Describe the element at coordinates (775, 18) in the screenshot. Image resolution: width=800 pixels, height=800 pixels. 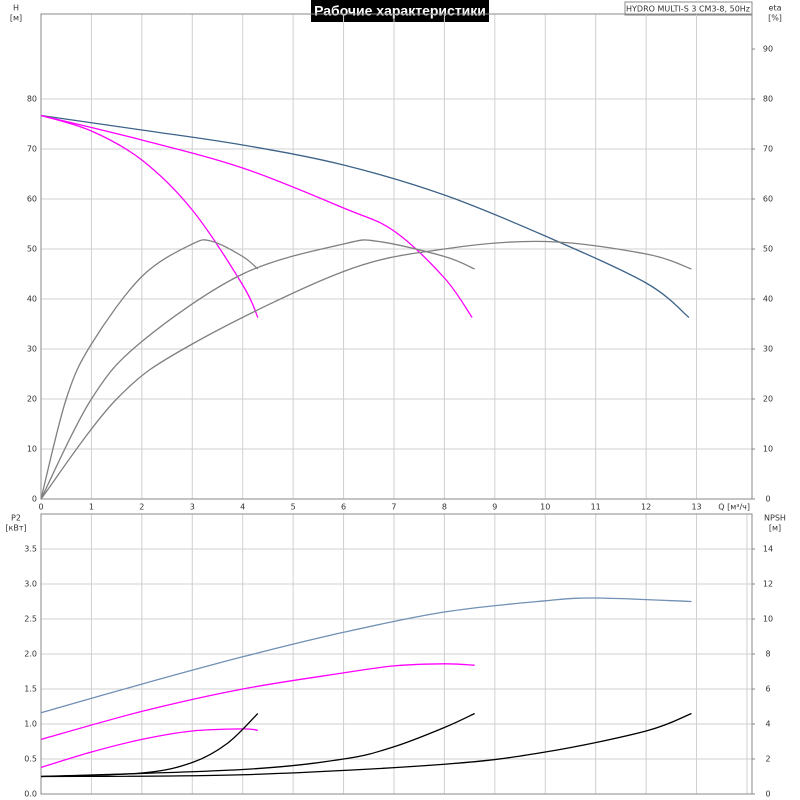
I see `y2-axis-label: [%]` at that location.